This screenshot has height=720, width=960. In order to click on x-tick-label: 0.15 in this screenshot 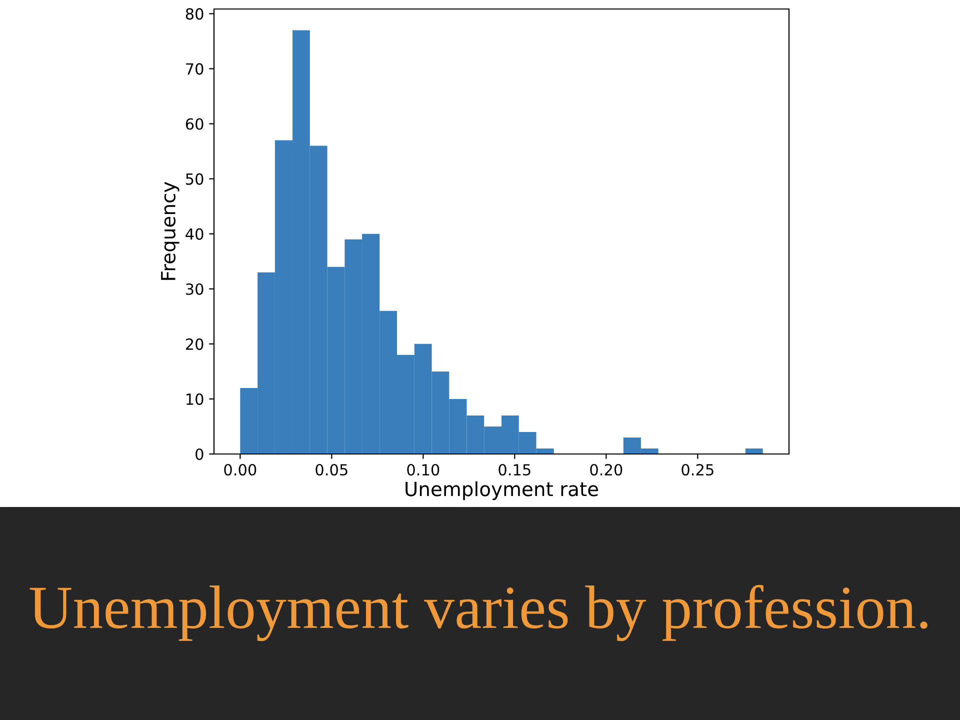, I will do `click(514, 470)`.